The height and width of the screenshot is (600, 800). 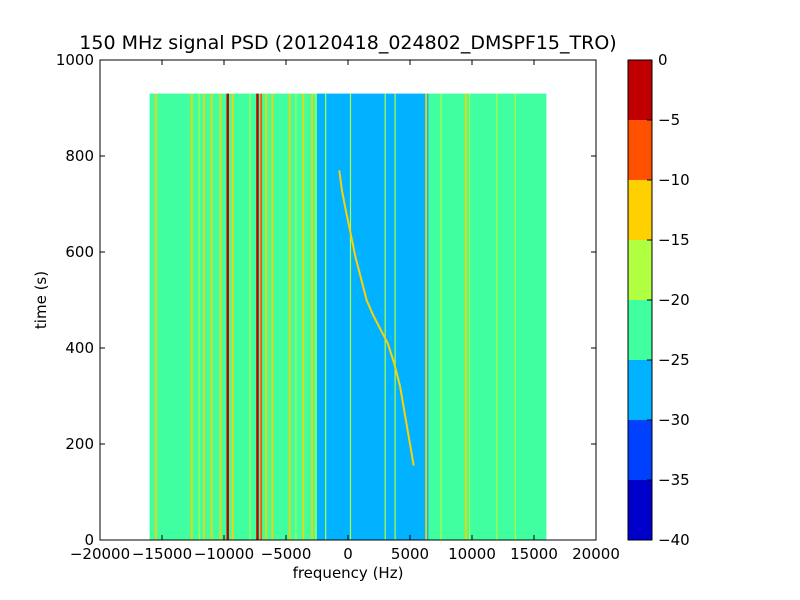 I want to click on colorbar-tick-label: −40, so click(x=674, y=540).